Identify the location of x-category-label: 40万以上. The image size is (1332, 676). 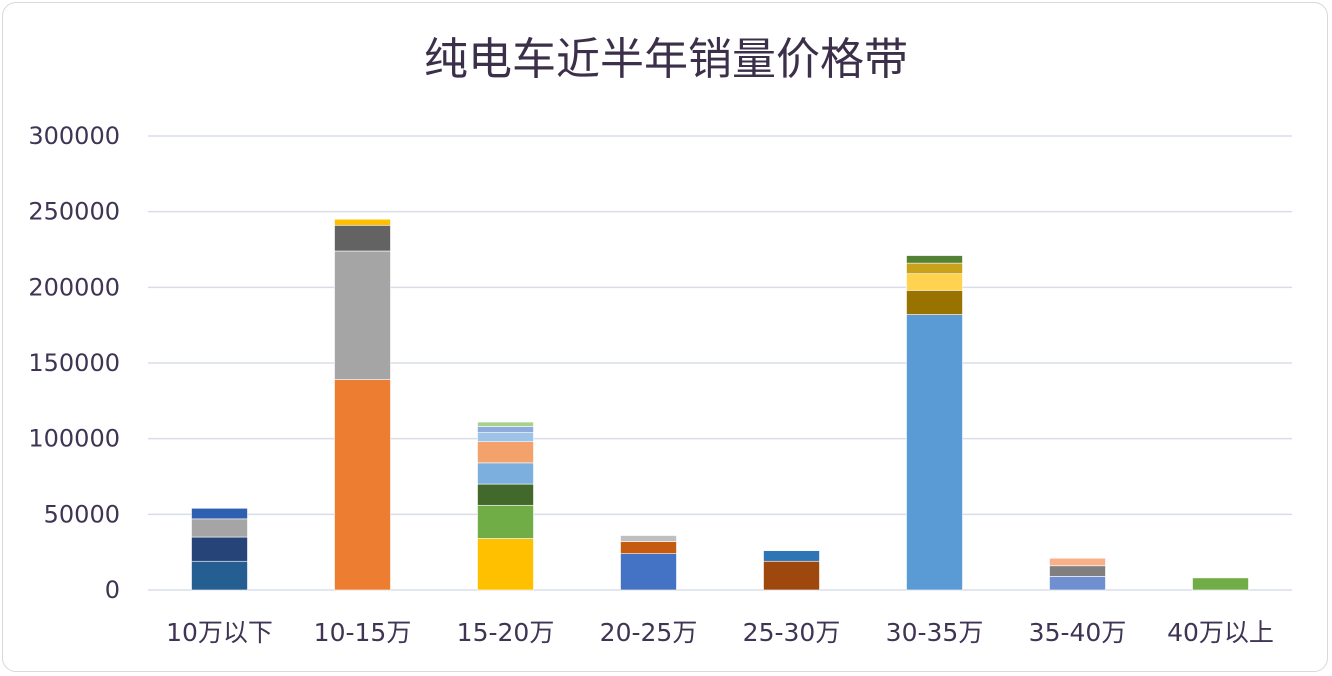
(1220, 632).